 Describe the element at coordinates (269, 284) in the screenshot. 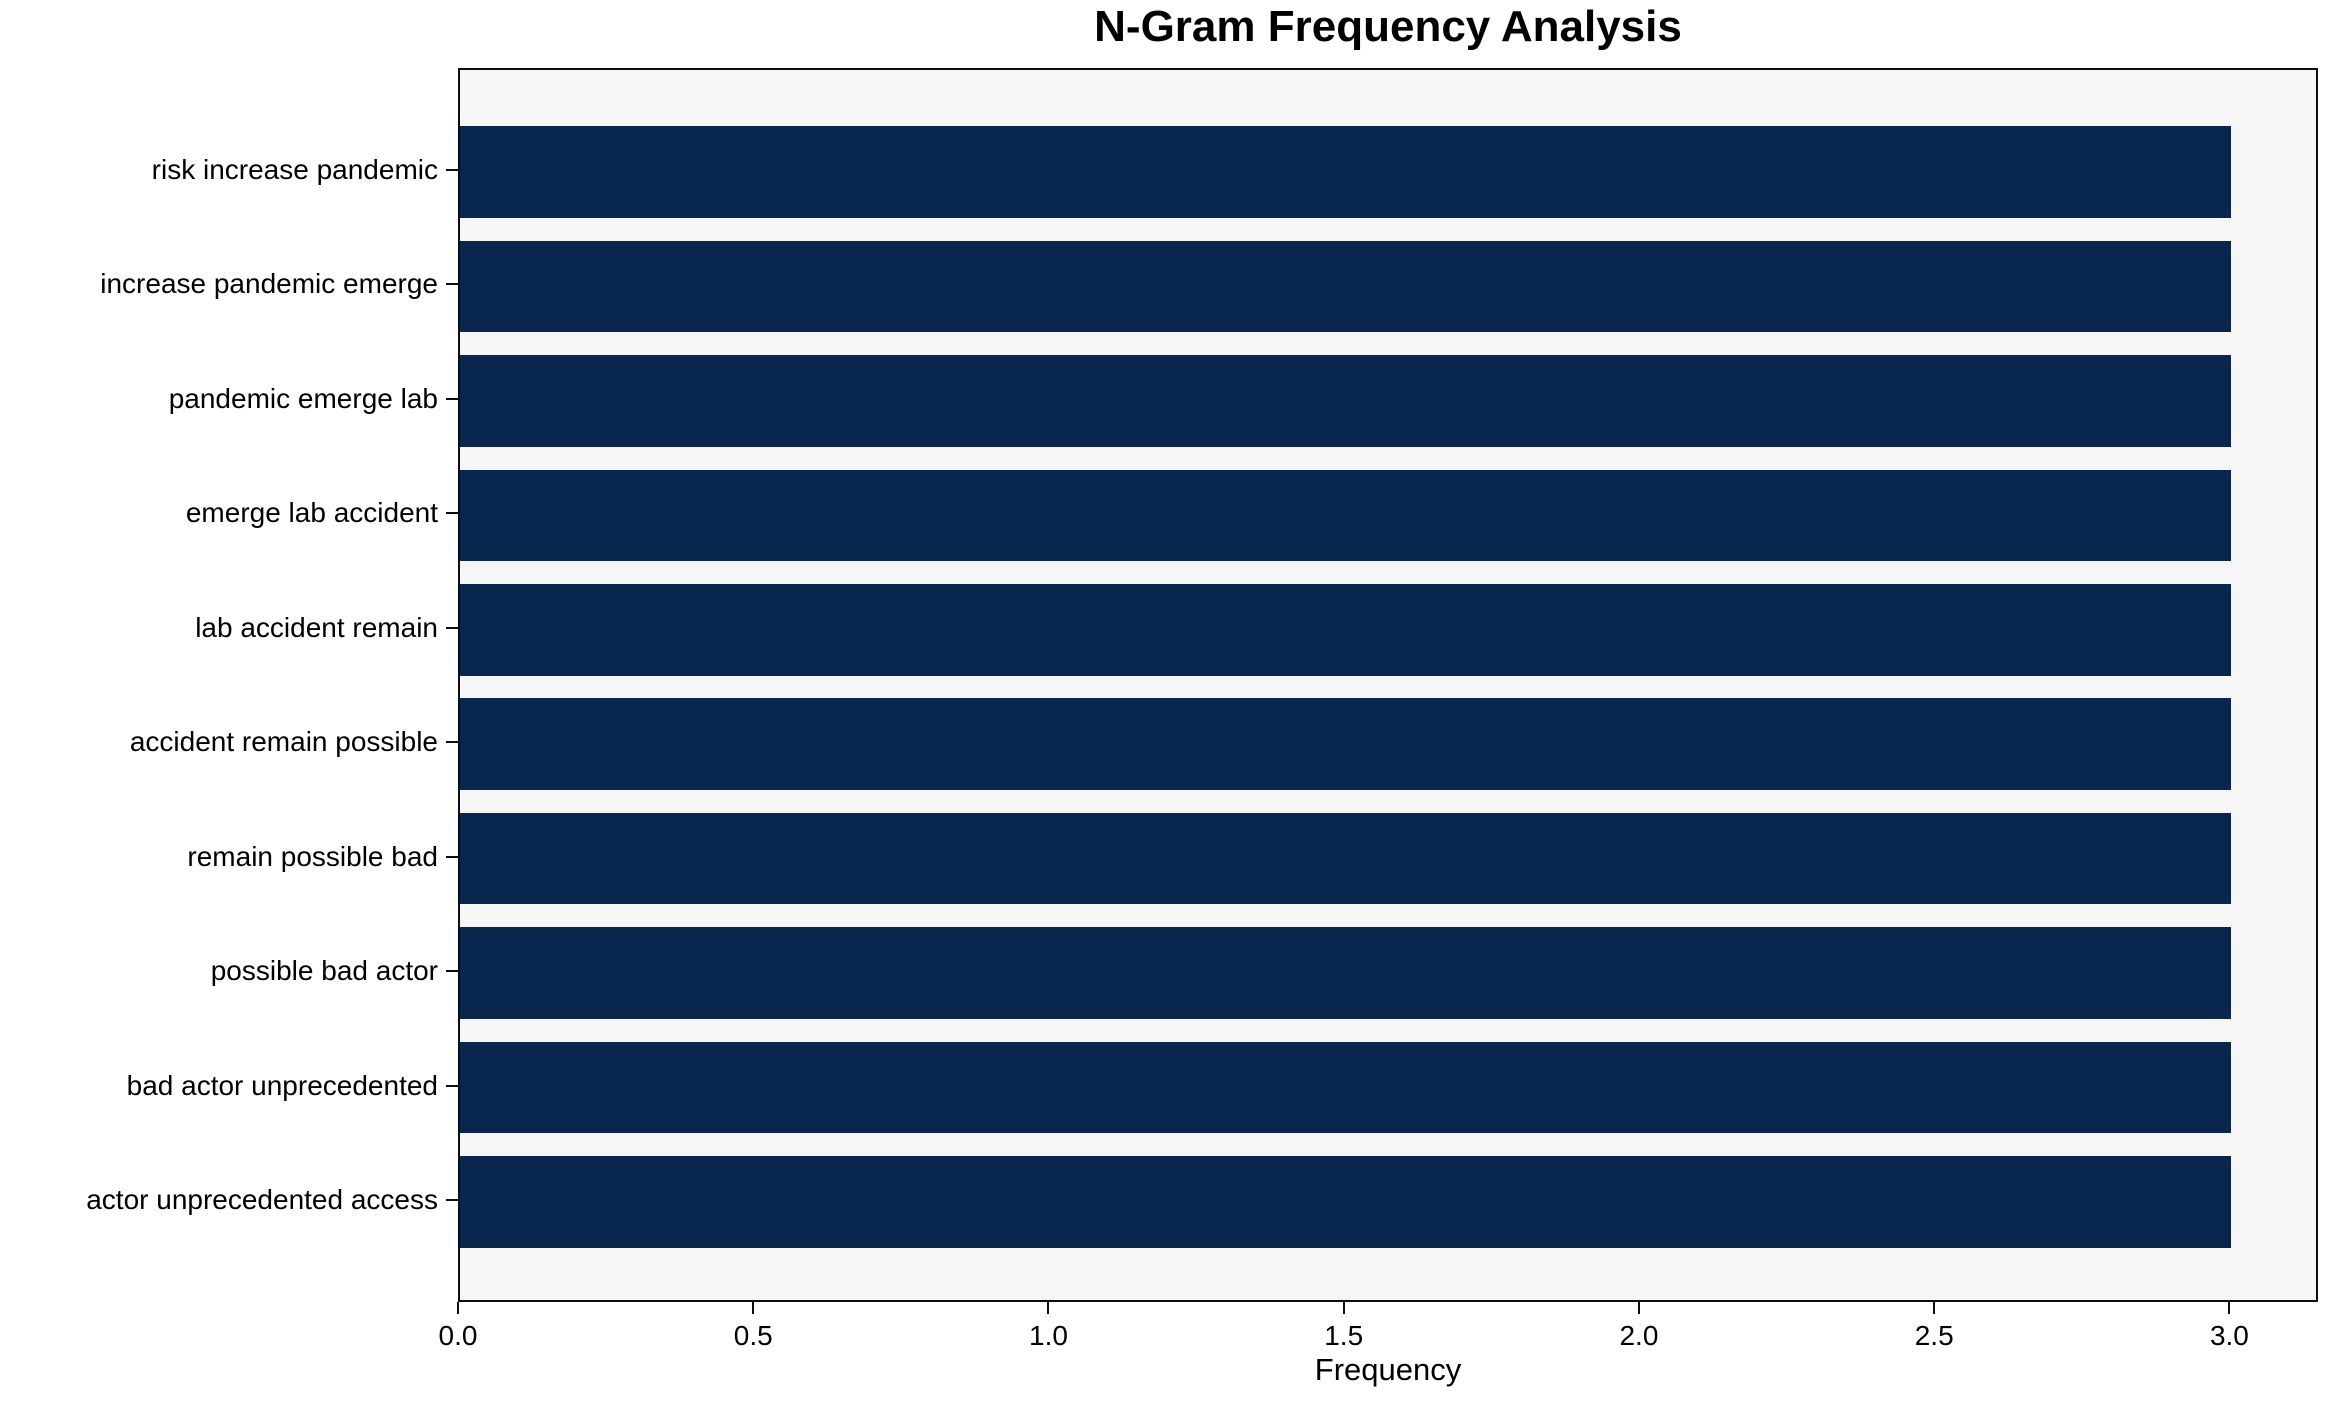

I see `y-tick-label: increase pandemic emerge` at that location.